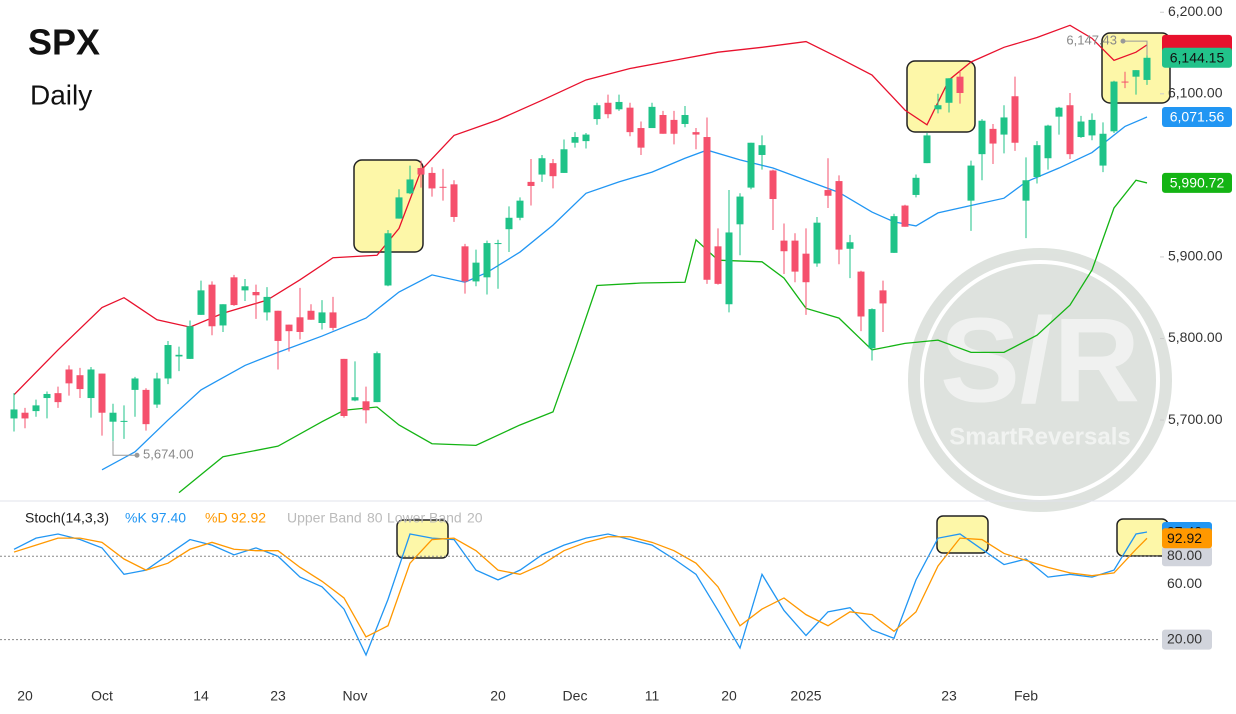 This screenshot has height=714, width=1236. I want to click on stoch-line, so click(580, 587).